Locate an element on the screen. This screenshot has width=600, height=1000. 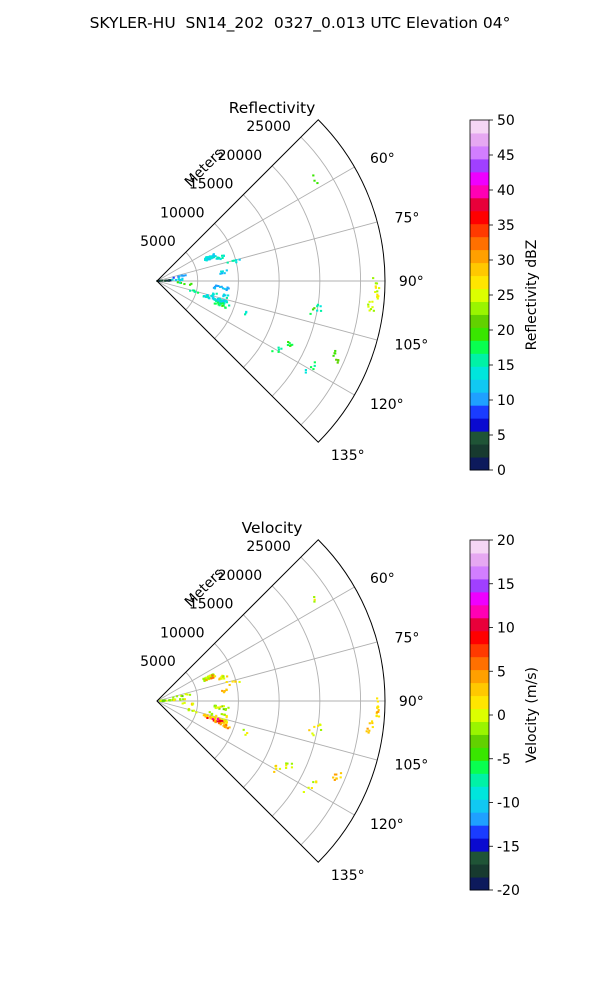
colorbar-tick-label: 35 is located at coordinates (506, 226).